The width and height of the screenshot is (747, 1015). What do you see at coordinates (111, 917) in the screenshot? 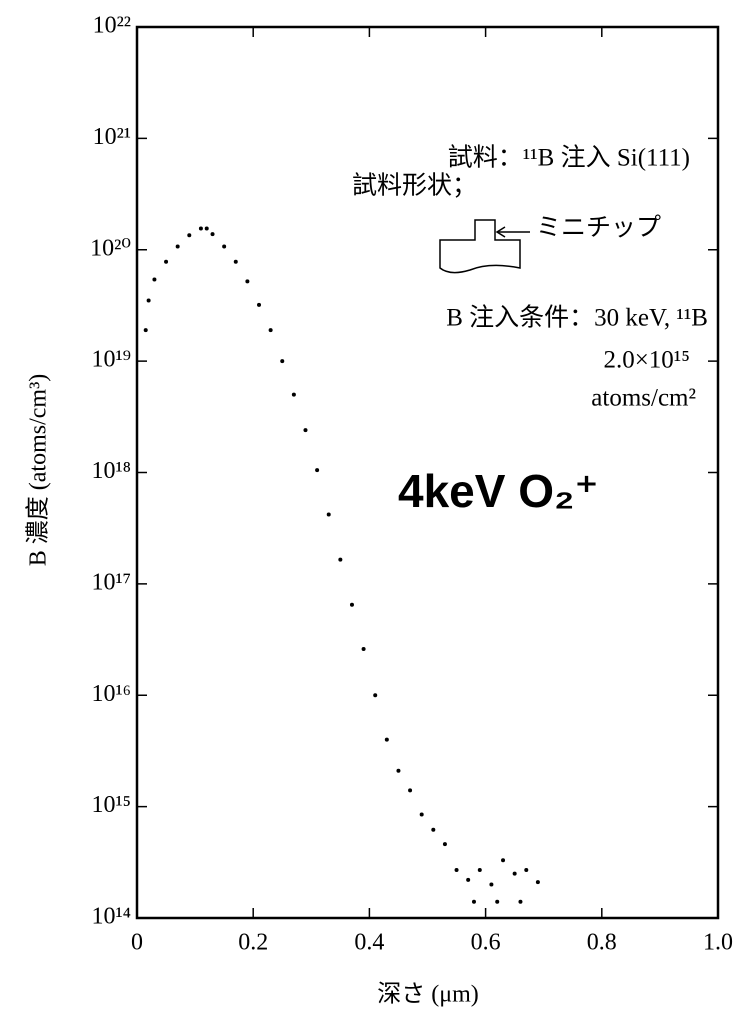
I see `y-tick-label: 10¹⁴` at bounding box center [111, 917].